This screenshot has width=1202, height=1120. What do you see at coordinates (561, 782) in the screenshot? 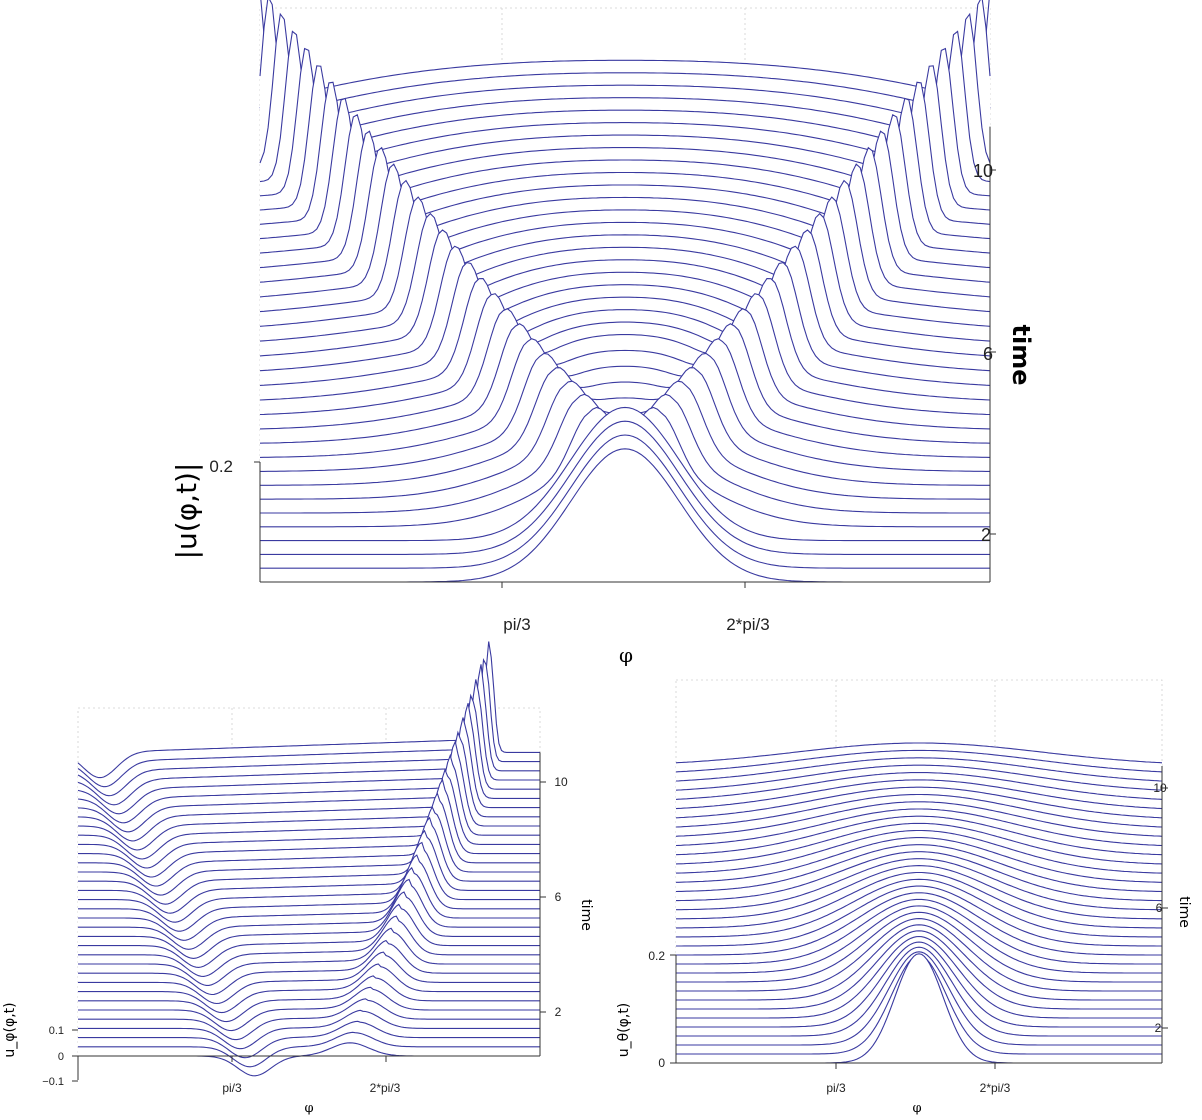
I see `bl-time-tick-10: 10` at bounding box center [561, 782].